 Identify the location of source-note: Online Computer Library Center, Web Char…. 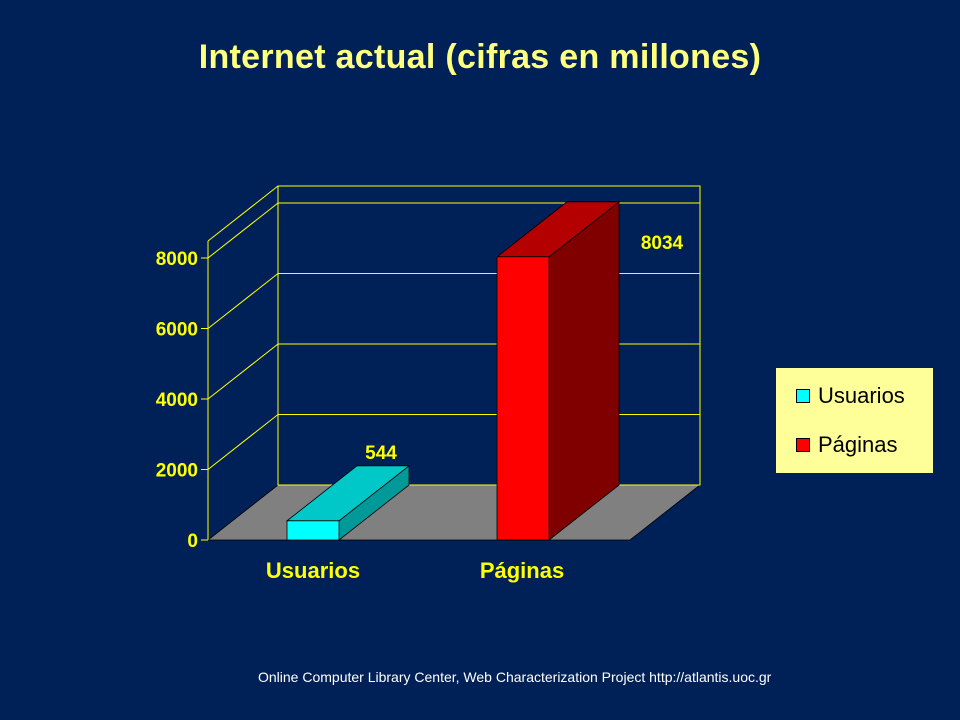
(515, 677).